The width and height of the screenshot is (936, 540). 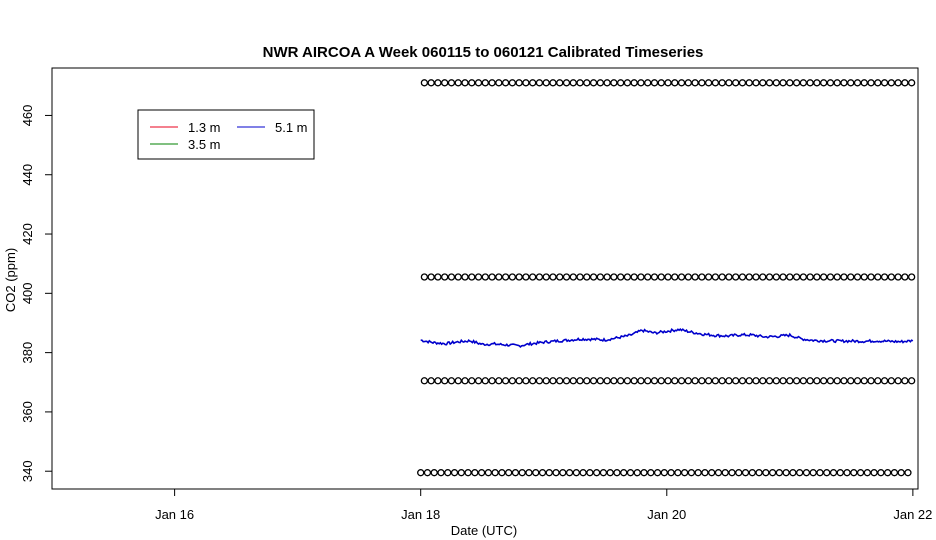 I want to click on x-tick-label: Jan 16, so click(x=174, y=514).